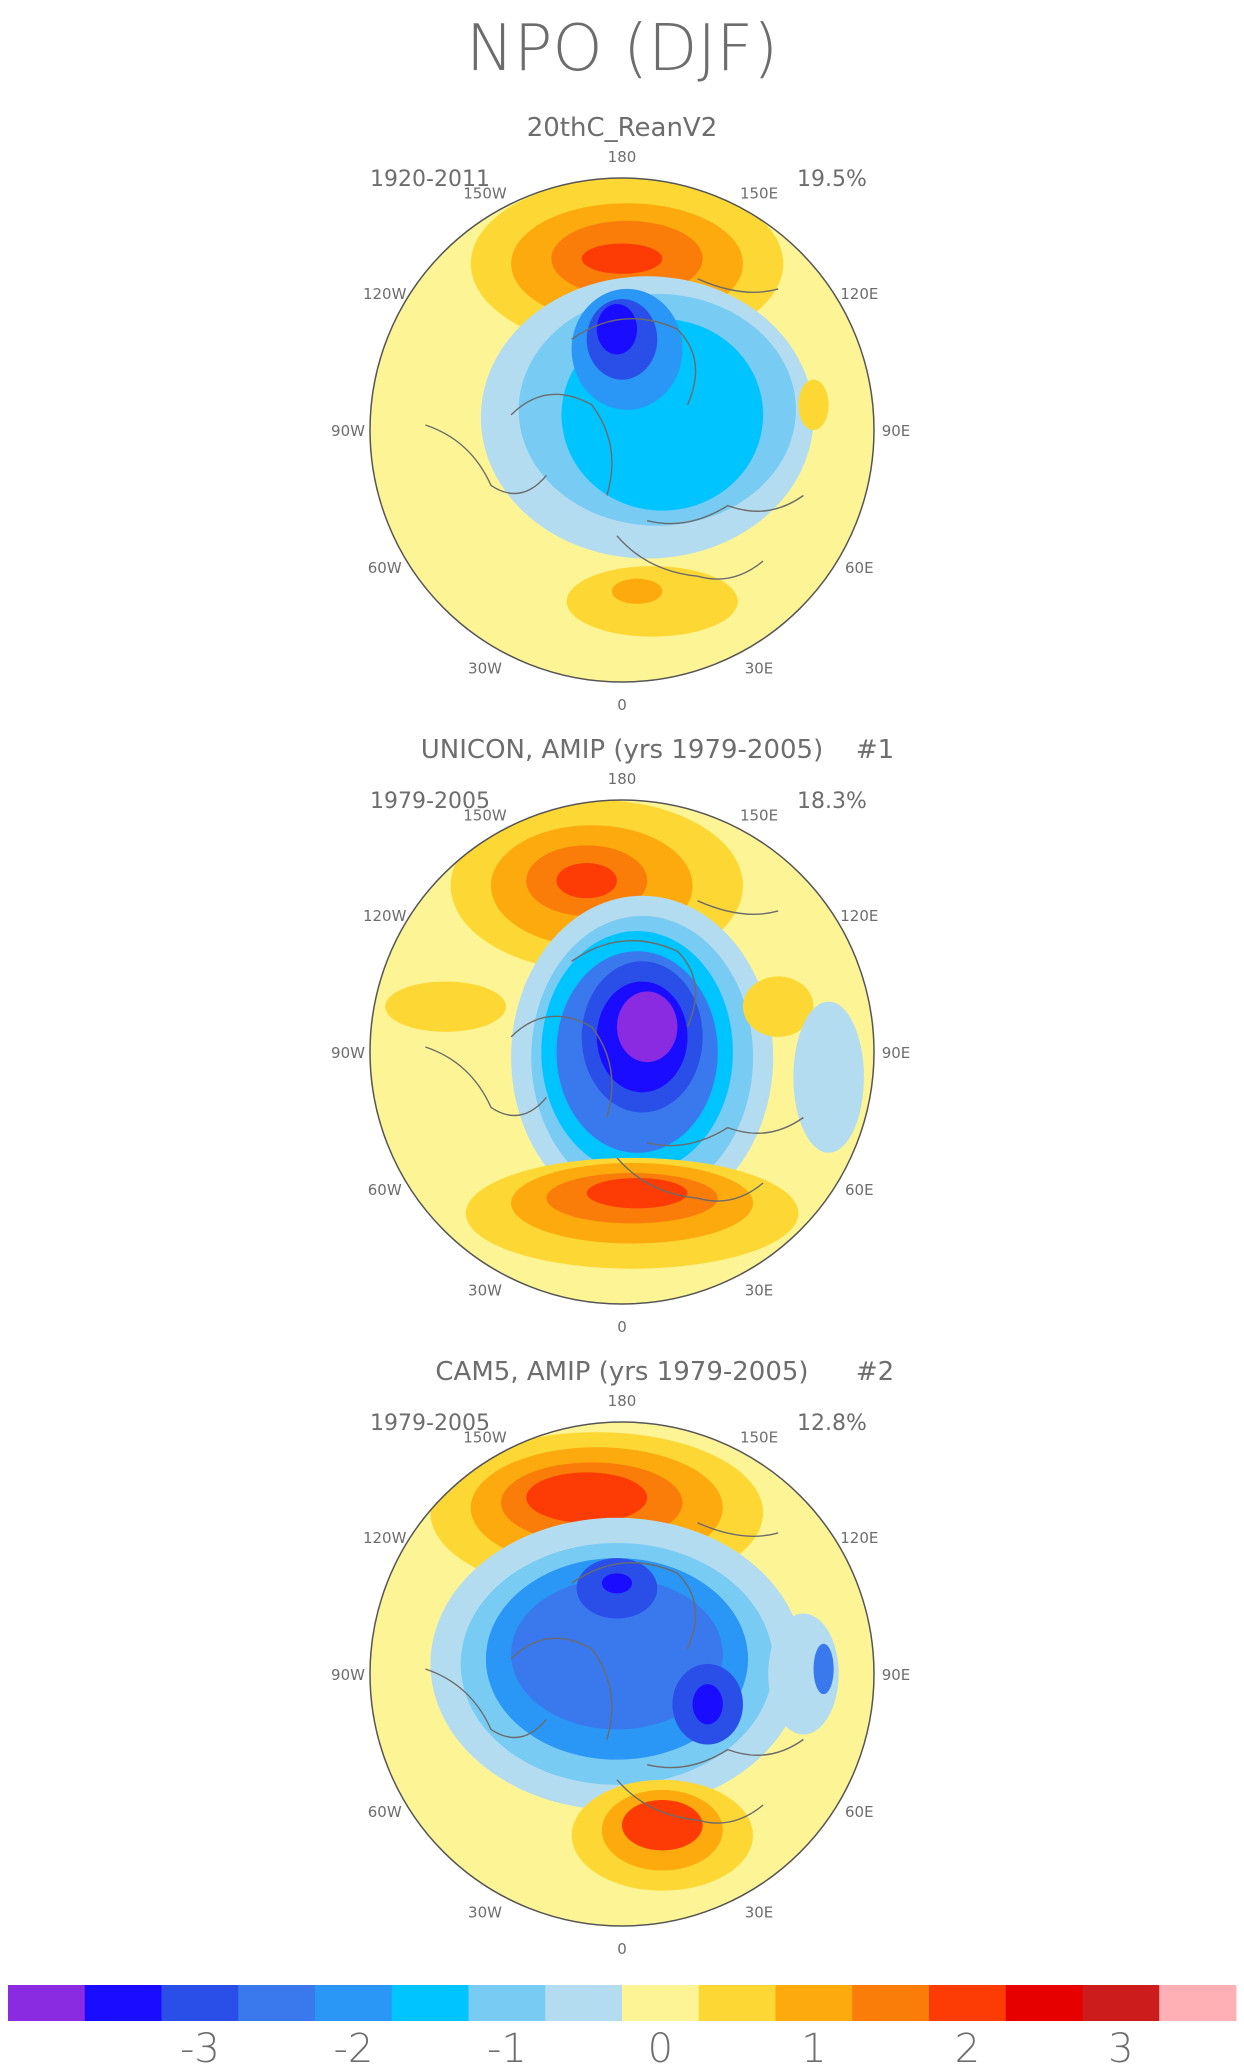 The width and height of the screenshot is (1244, 2064). I want to click on panel-subtitle: 20thC_ReanV2, so click(622, 128).